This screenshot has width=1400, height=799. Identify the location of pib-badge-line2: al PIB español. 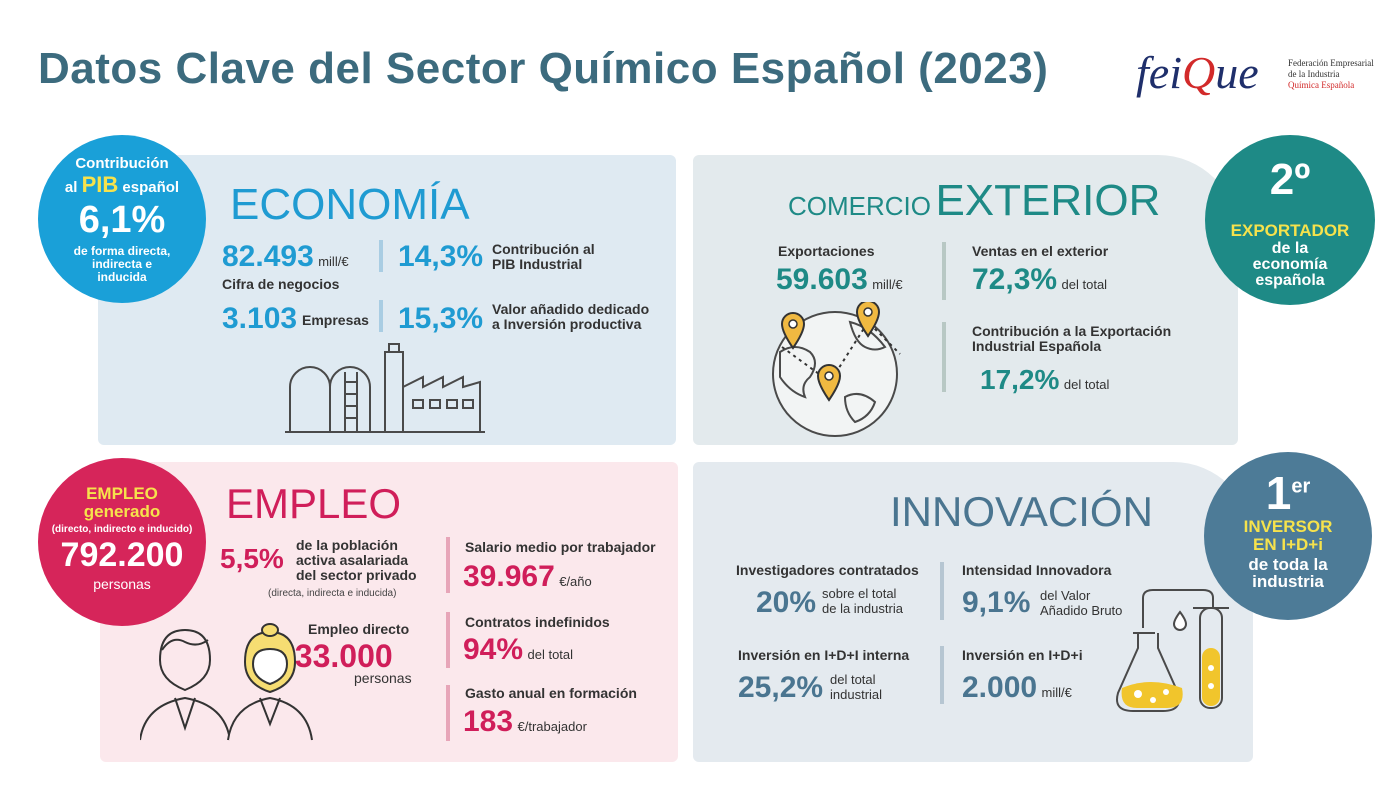
(122, 184).